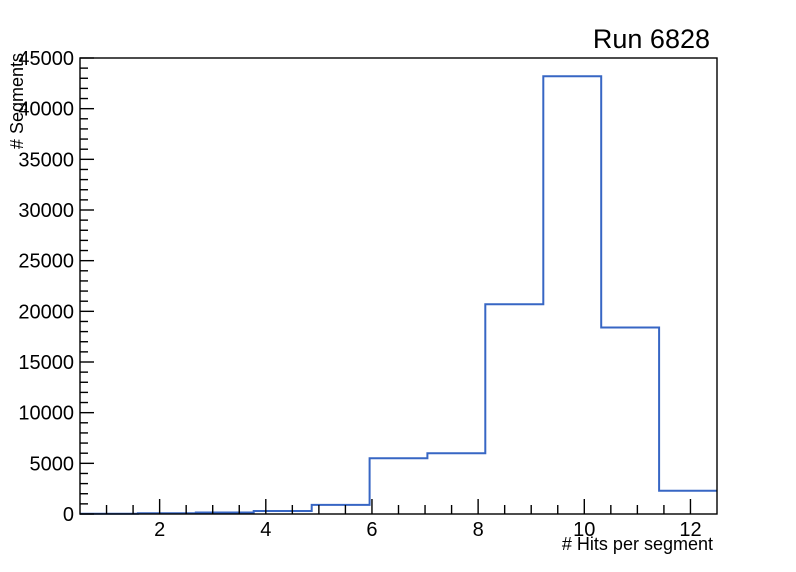 Image resolution: width=796 pixels, height=572 pixels. Describe the element at coordinates (637, 544) in the screenshot. I see `x-axis-title: # Hits per segment` at that location.